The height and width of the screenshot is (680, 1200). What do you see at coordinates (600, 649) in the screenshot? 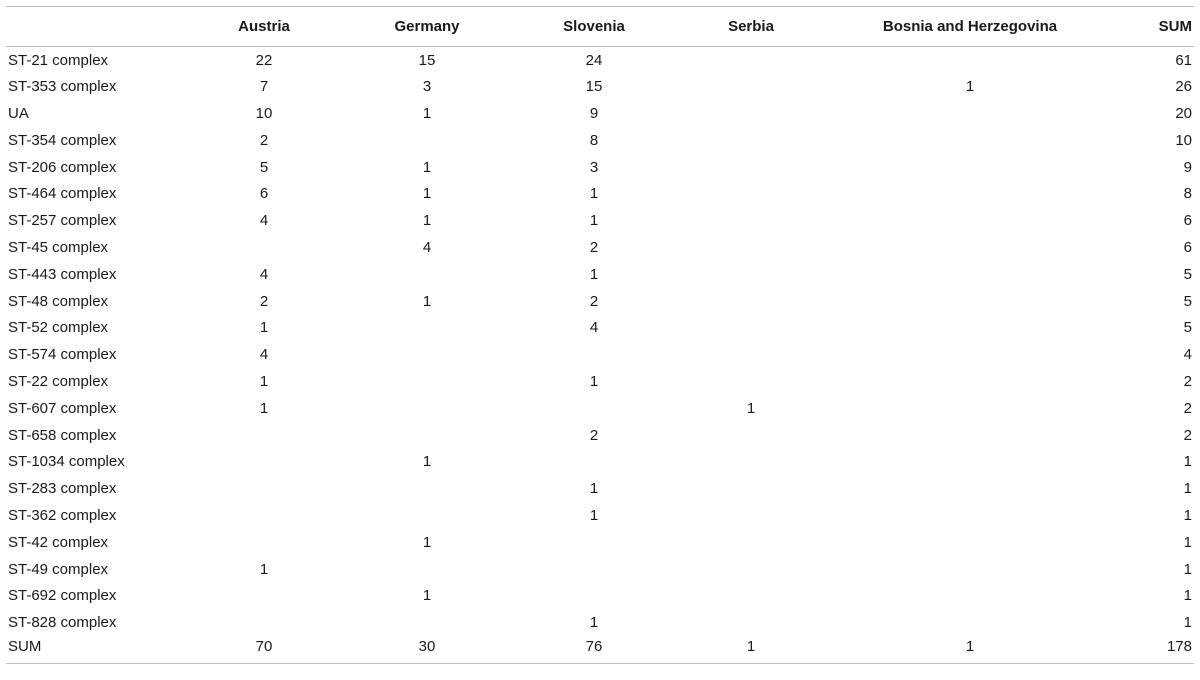
I see `sum-row: SUM 70 30 76 1 1 178` at bounding box center [600, 649].